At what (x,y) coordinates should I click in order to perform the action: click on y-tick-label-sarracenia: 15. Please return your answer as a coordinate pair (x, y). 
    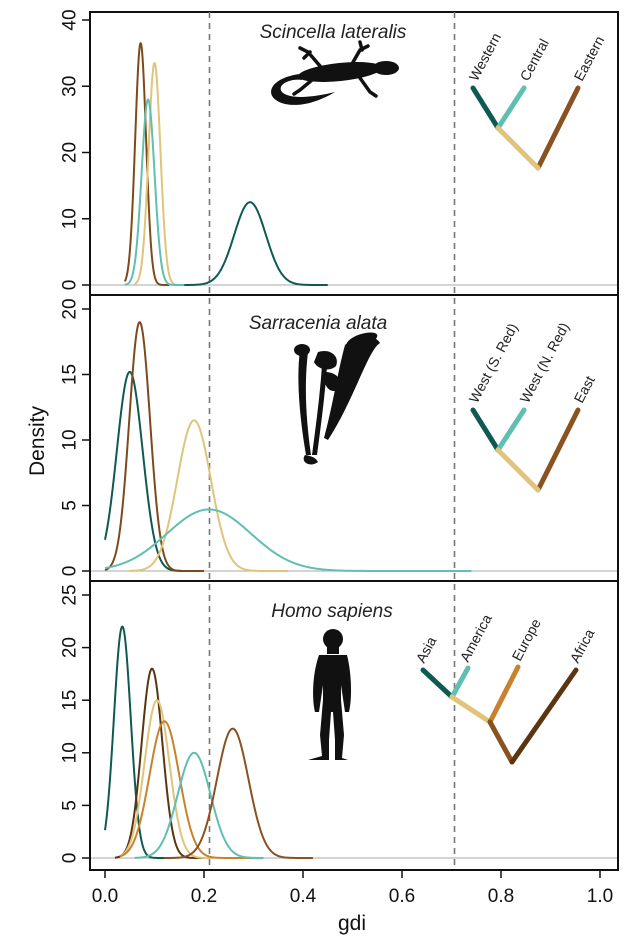
    Looking at the image, I should click on (70, 374).